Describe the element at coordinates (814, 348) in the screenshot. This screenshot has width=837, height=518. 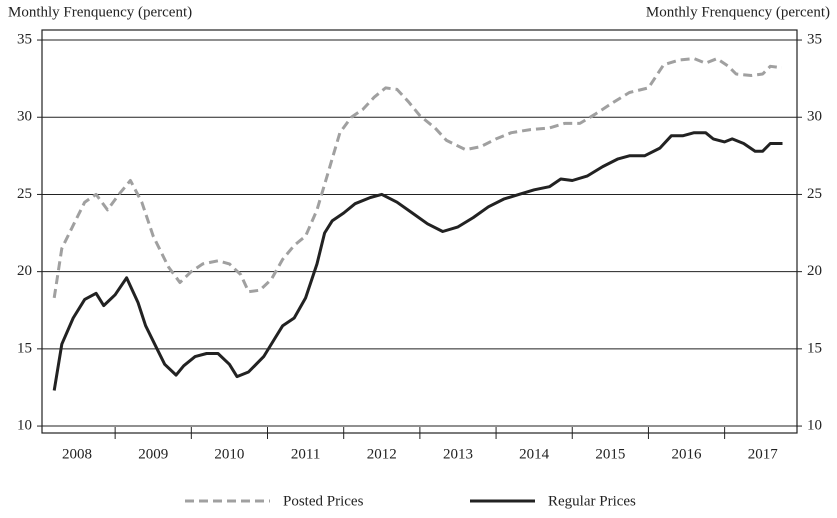
I see `y2-tick-label: 15` at that location.